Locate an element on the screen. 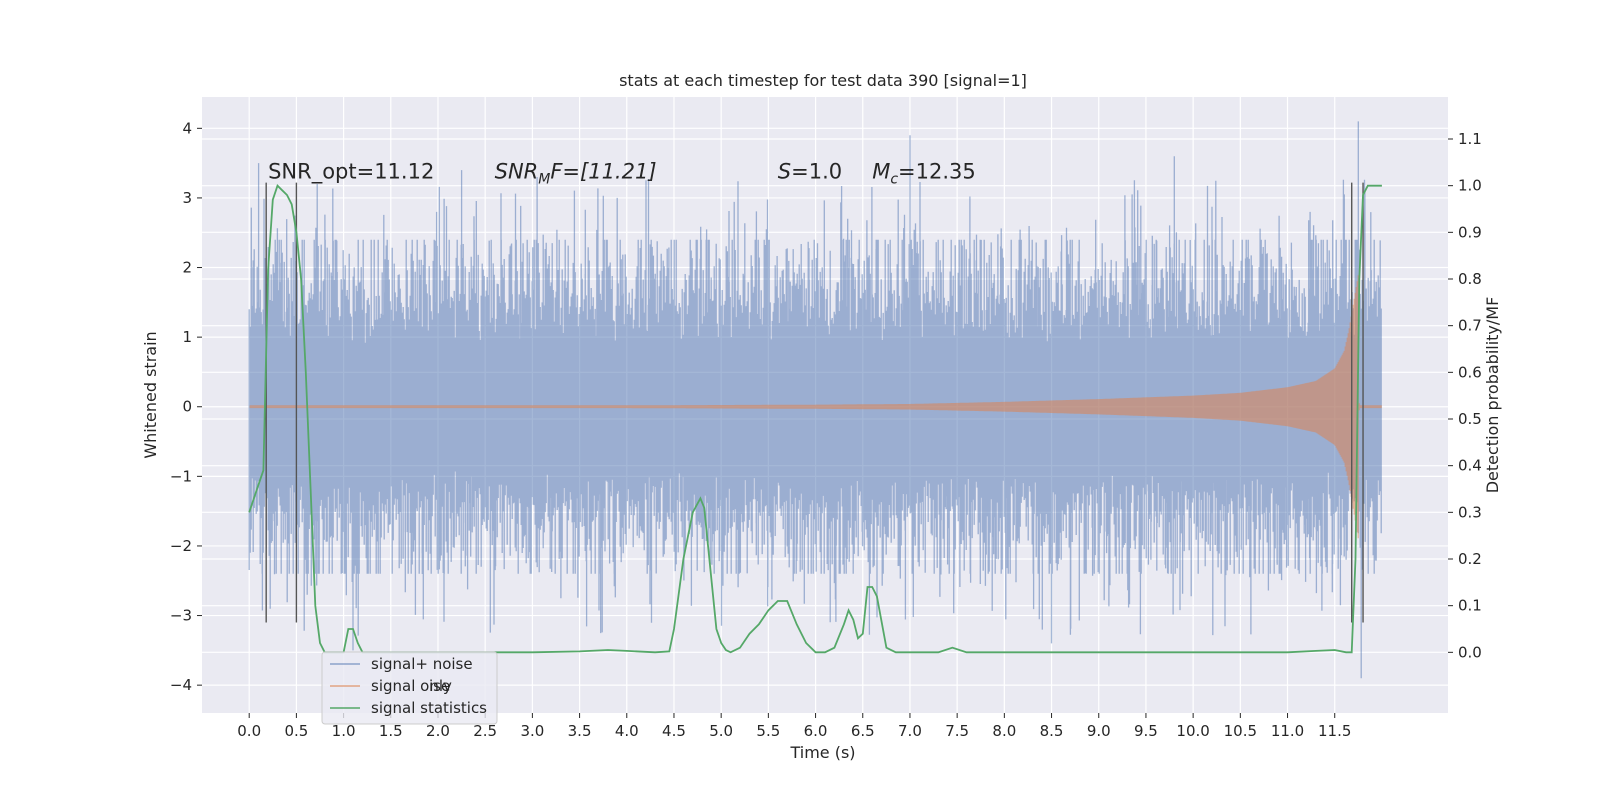 The width and height of the screenshot is (1600, 800). y-axis-ticks: −4 −3 −2 −1 0 1 2 3 4 is located at coordinates (186, 406).